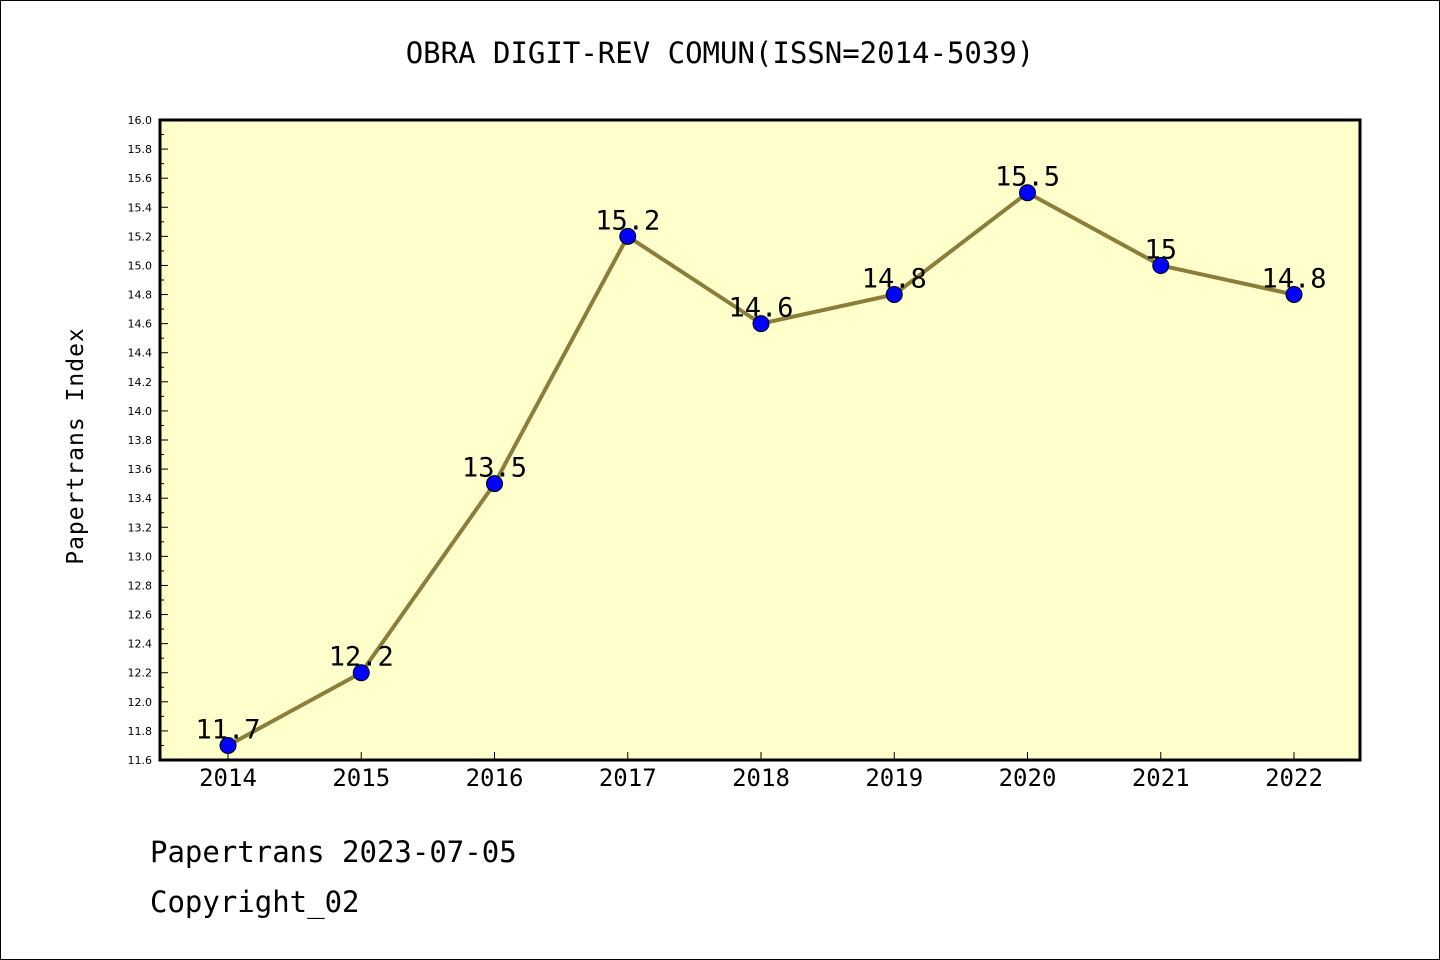  Describe the element at coordinates (333, 852) in the screenshot. I see `footer-date: Papertrans 2023-07-05` at that location.